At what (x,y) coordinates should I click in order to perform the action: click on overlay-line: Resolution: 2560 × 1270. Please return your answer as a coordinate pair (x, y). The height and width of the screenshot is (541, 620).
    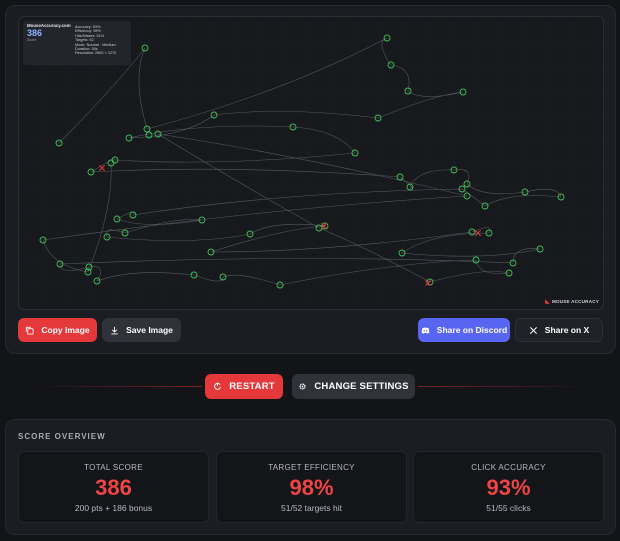
    Looking at the image, I should click on (96, 53).